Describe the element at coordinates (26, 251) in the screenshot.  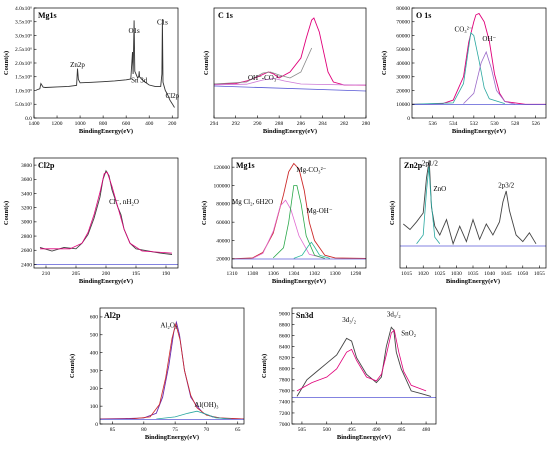
I see `y-tick-label: 2600` at that location.